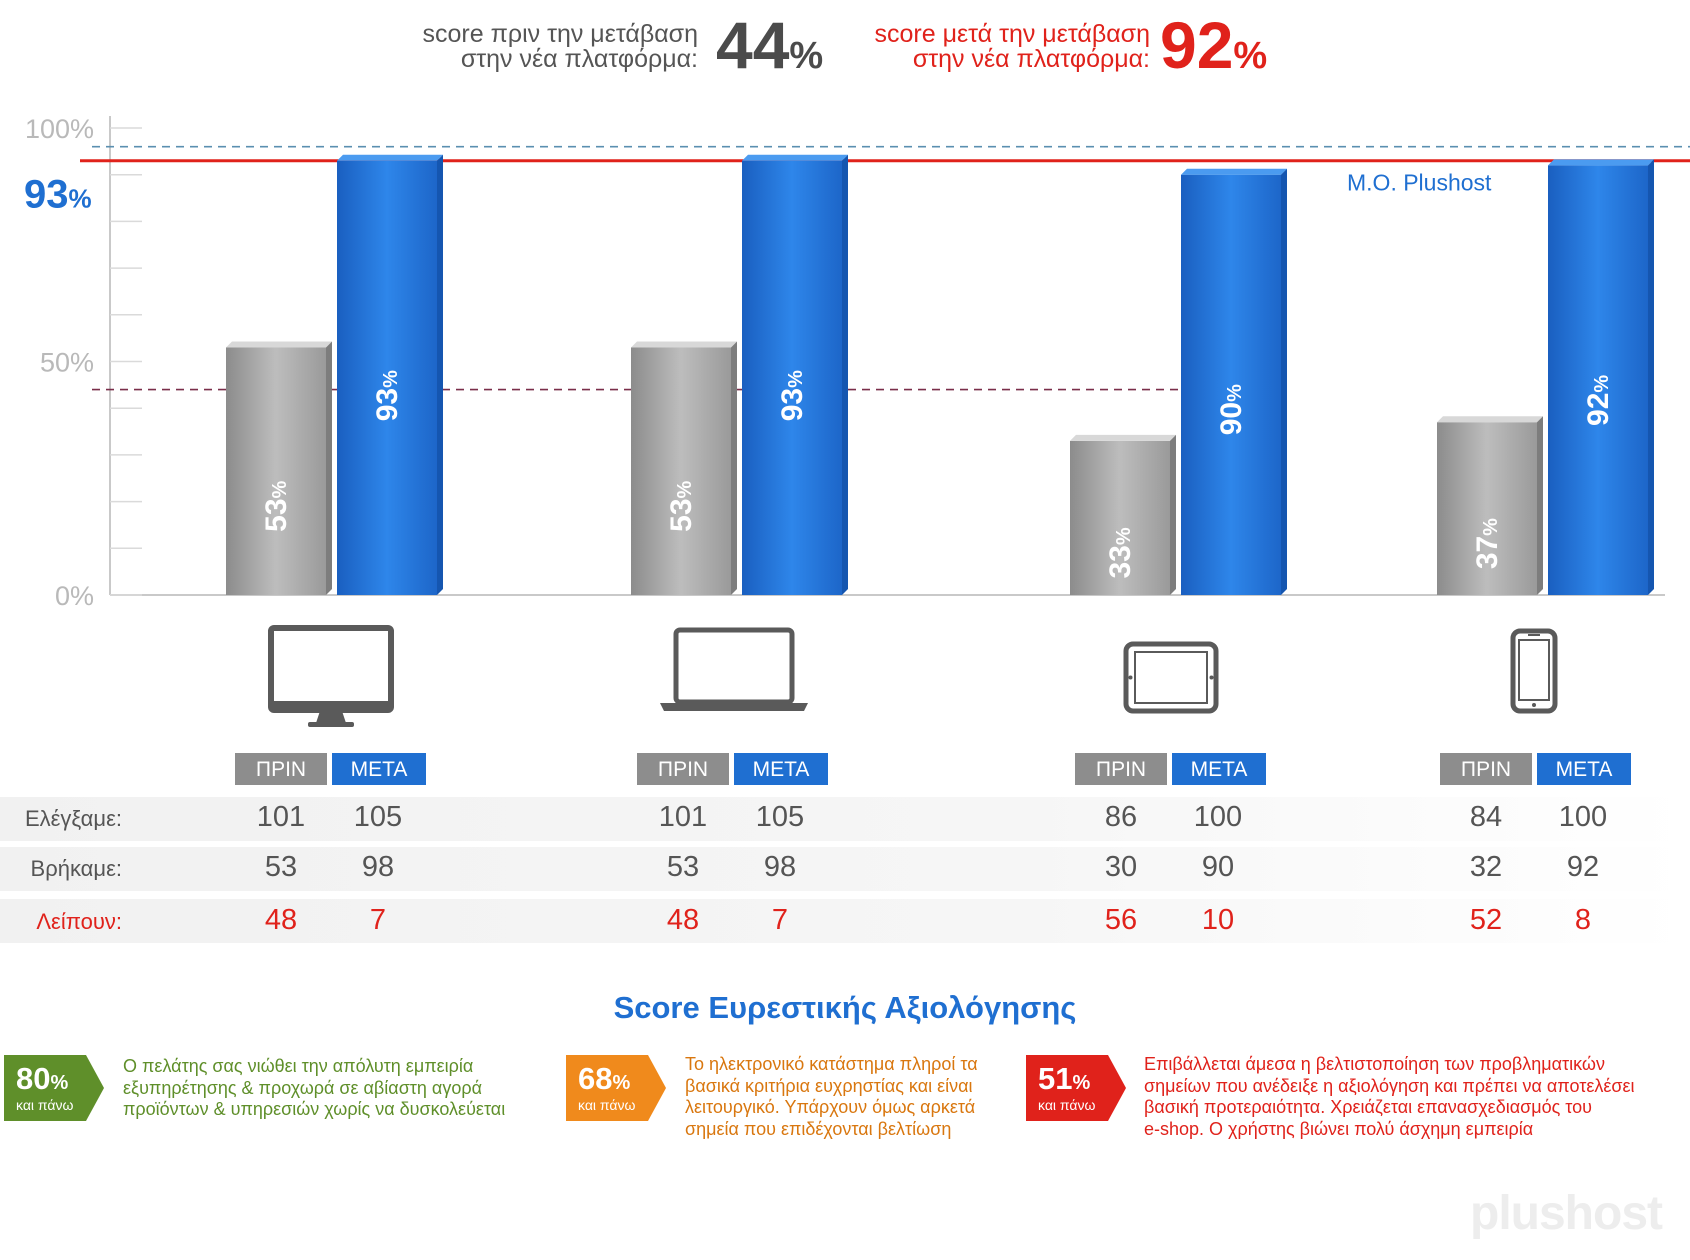 The width and height of the screenshot is (1690, 1260). I want to click on badge-value: 68, so click(595, 1078).